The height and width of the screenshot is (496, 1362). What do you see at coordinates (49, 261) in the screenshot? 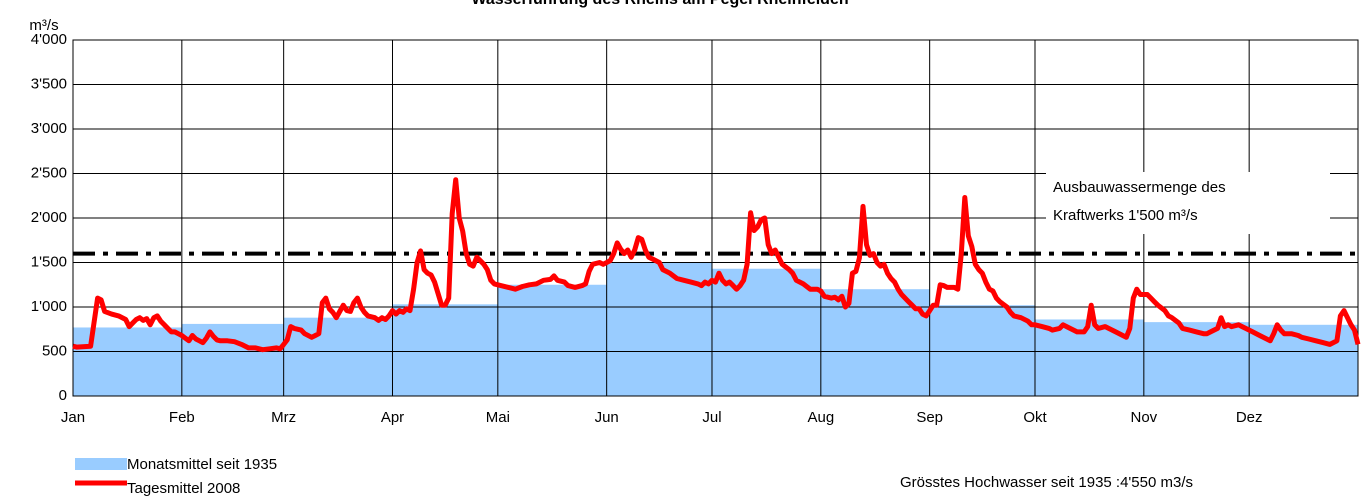
I see `y-tick-label: 1'500` at bounding box center [49, 261].